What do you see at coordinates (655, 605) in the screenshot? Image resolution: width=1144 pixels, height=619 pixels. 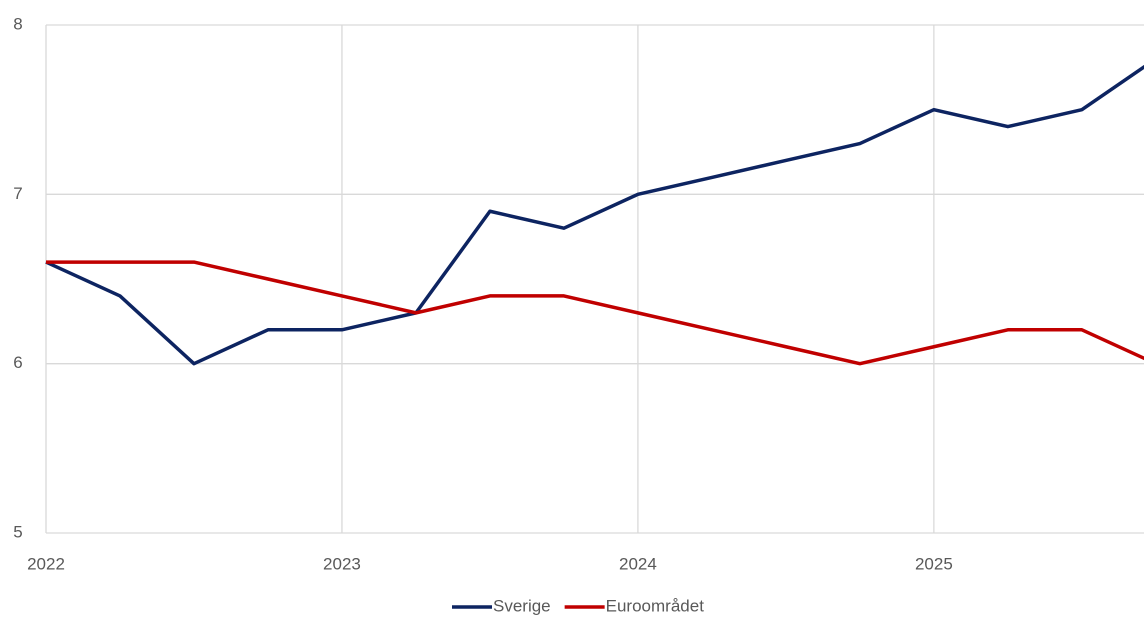 I see `legend-label: Euroområdet` at bounding box center [655, 605].